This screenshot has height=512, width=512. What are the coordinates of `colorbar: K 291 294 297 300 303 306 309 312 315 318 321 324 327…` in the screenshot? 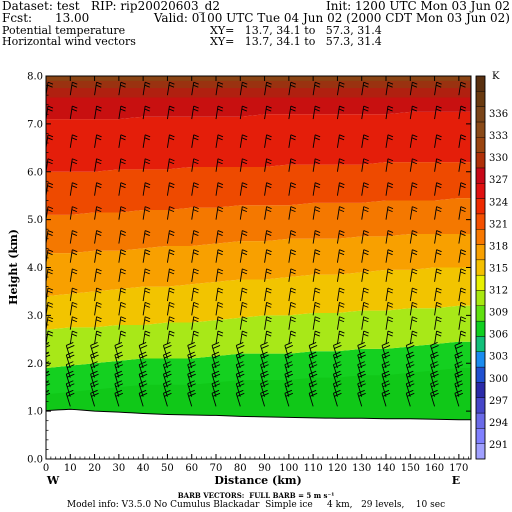 It's located at (491, 265).